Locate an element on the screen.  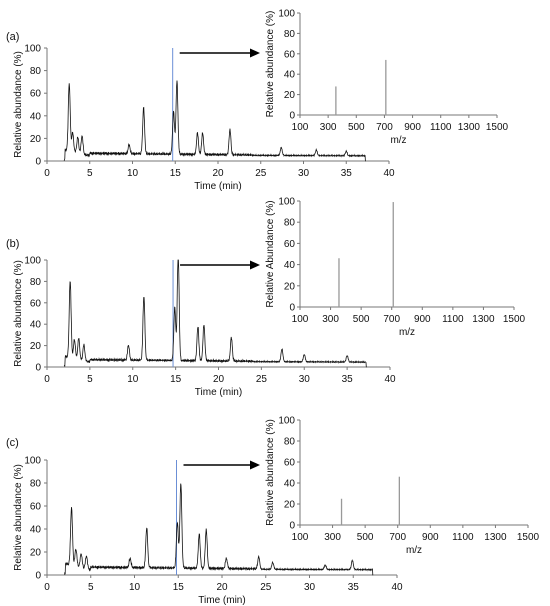
panel-label: (a) is located at coordinates (12, 37).